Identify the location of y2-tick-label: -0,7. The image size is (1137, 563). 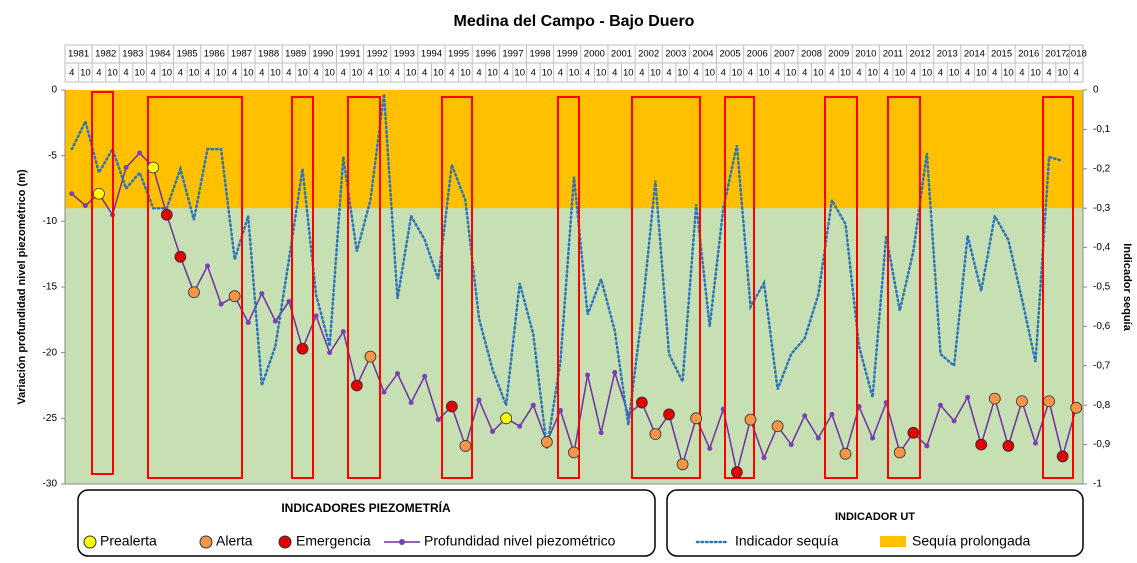
(1102, 365).